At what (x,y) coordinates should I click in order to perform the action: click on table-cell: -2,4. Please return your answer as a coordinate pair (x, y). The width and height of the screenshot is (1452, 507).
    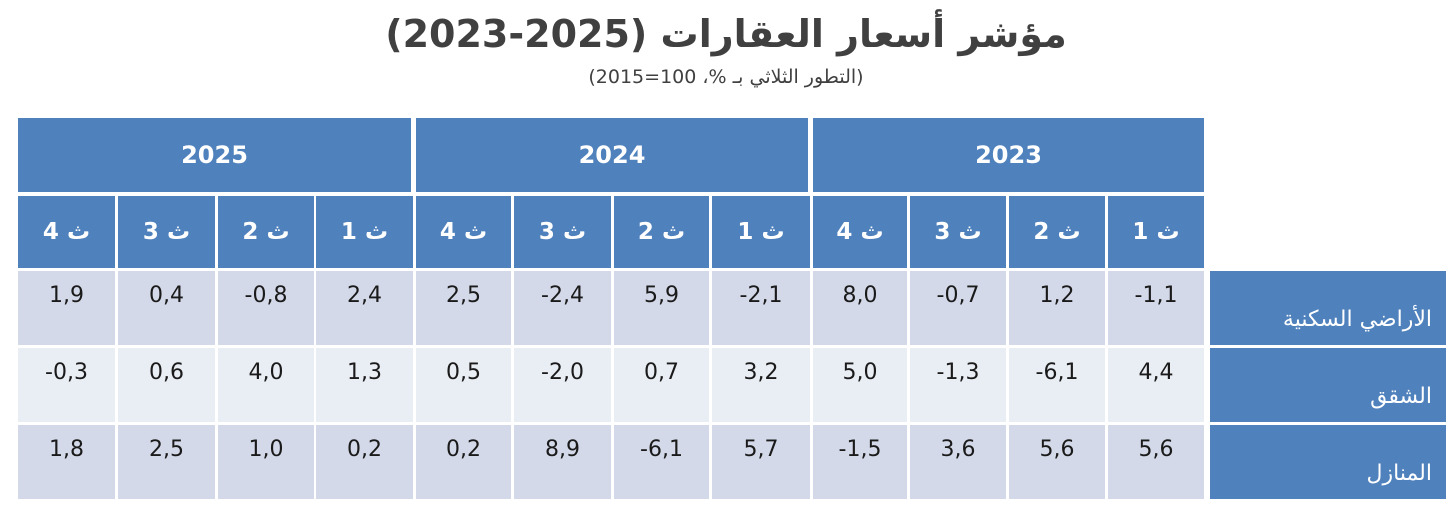
    Looking at the image, I should click on (562, 308).